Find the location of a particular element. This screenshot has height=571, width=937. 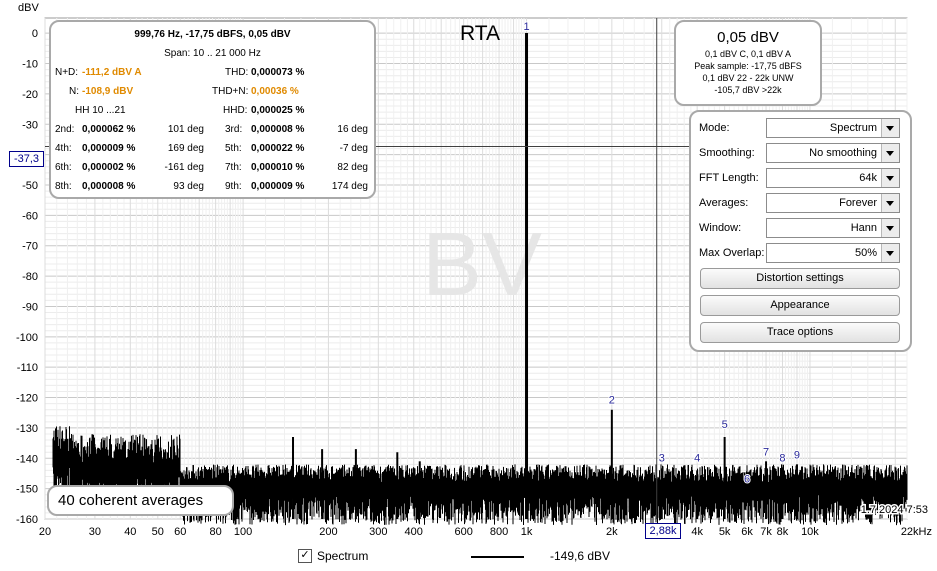

legend-line-swatch is located at coordinates (497, 557).